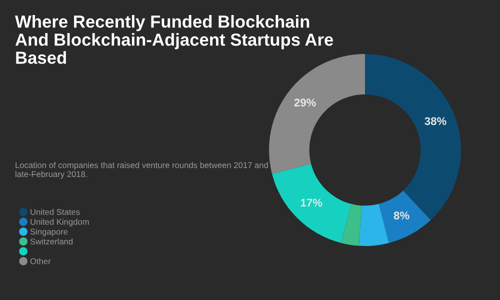  I want to click on chart-title: Where Recently Funded Blockchain And Blockchain-Adjacent Startups Are Based, so click(174, 39).